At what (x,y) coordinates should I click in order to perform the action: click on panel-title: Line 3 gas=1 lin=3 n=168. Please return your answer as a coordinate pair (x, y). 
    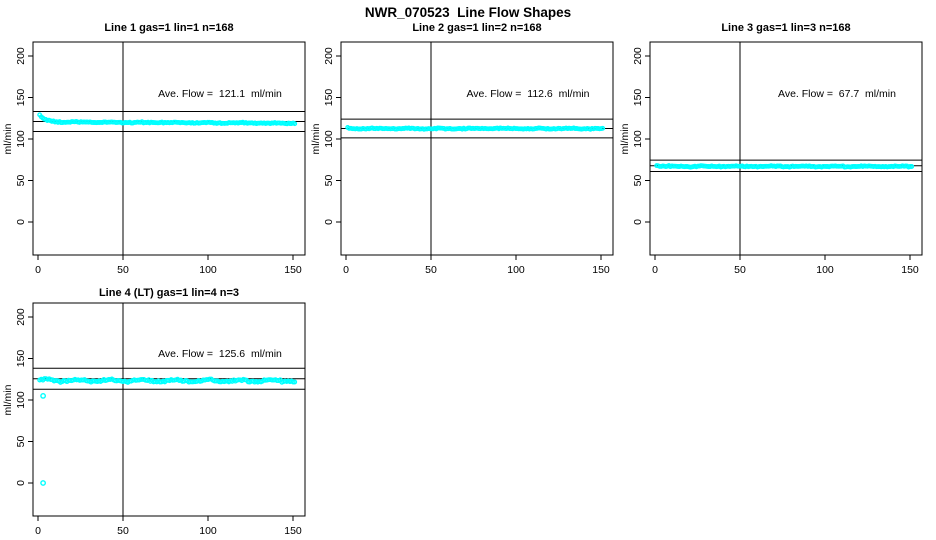
    Looking at the image, I should click on (785, 28).